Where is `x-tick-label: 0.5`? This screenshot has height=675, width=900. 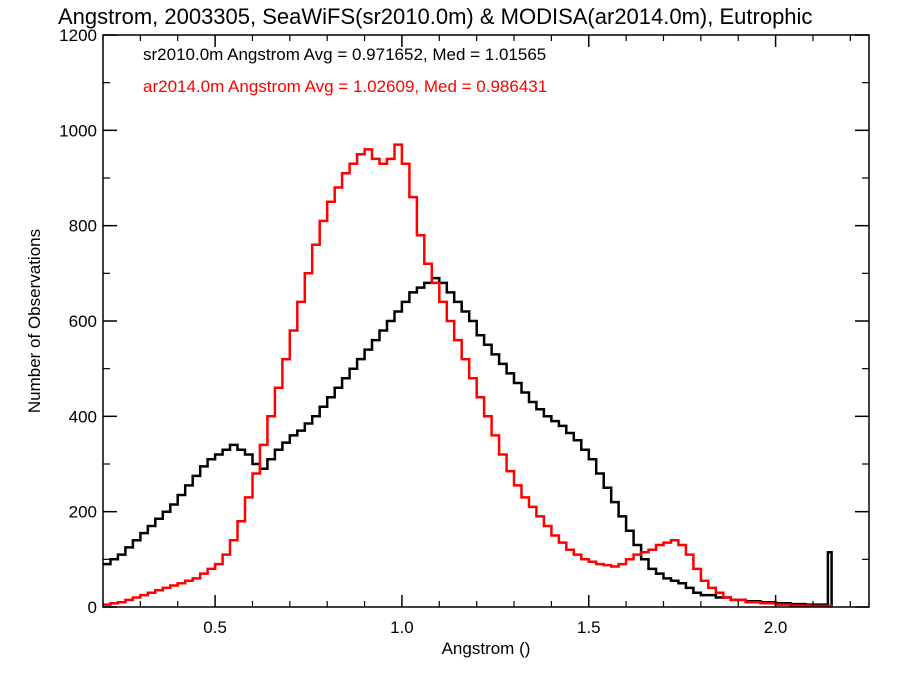 x-tick-label: 0.5 is located at coordinates (215, 627).